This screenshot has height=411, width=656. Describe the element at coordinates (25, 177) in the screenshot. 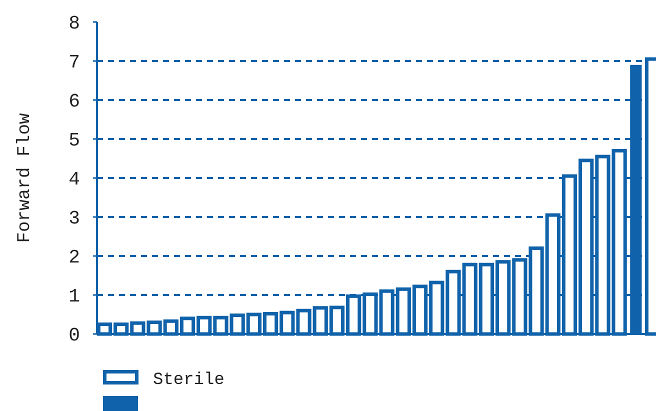

I see `y-axis-title: Forward Flow` at that location.